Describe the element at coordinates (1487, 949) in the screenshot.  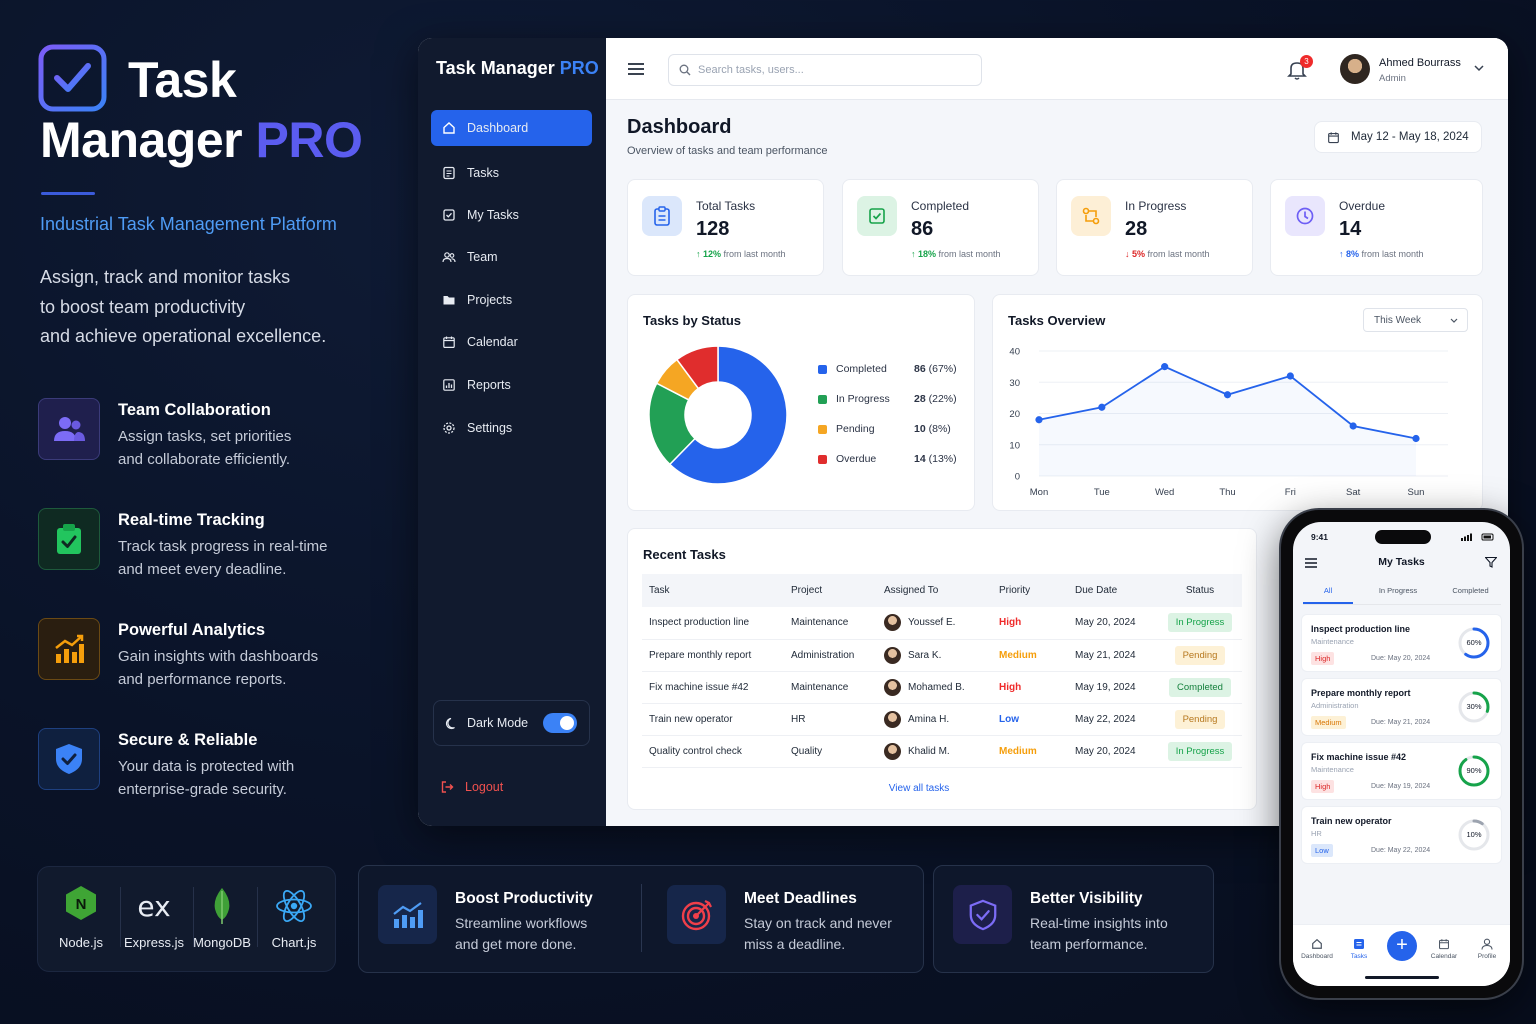
I see `phone-nav-profile: Profile` at that location.